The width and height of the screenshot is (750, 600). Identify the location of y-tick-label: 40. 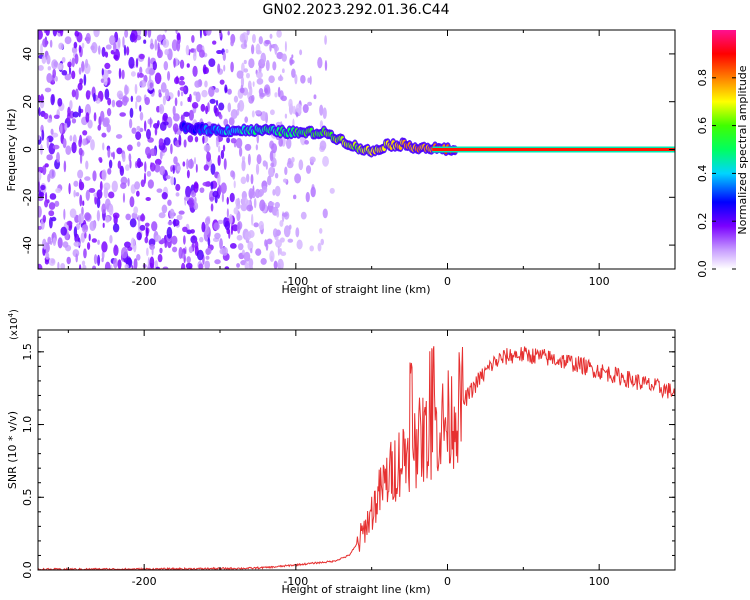
(27, 54).